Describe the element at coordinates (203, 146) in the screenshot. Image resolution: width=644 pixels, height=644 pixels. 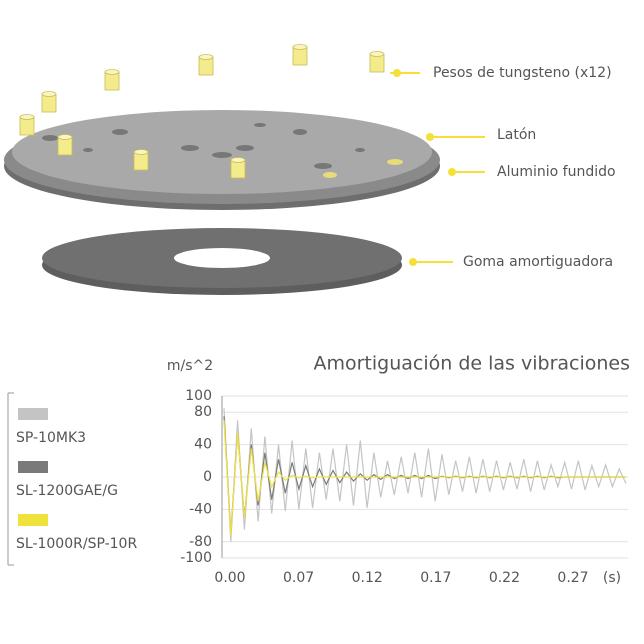
I see `holes` at that location.